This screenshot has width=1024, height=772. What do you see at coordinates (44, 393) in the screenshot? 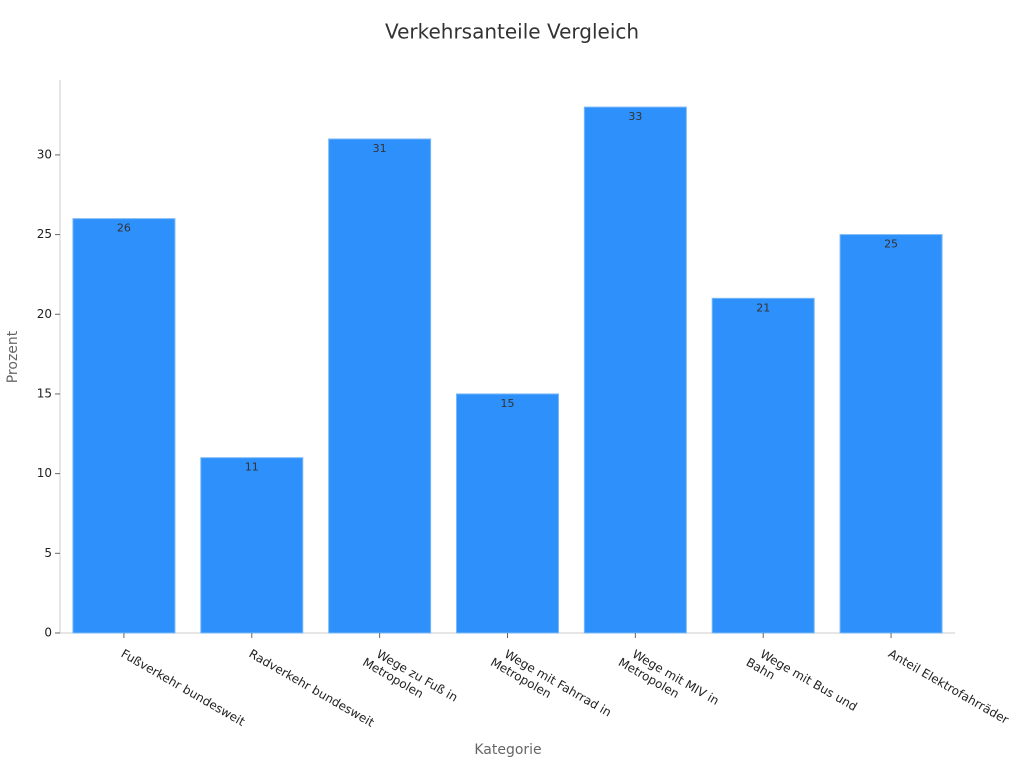
I see `y-tick-label: 15` at bounding box center [44, 393].